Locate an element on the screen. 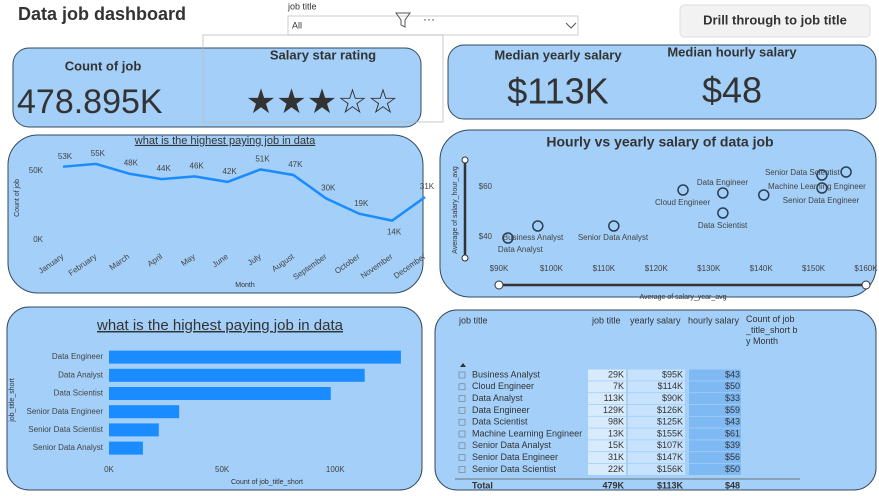 This screenshot has height=496, width=879. cell: $50 is located at coordinates (732, 469).